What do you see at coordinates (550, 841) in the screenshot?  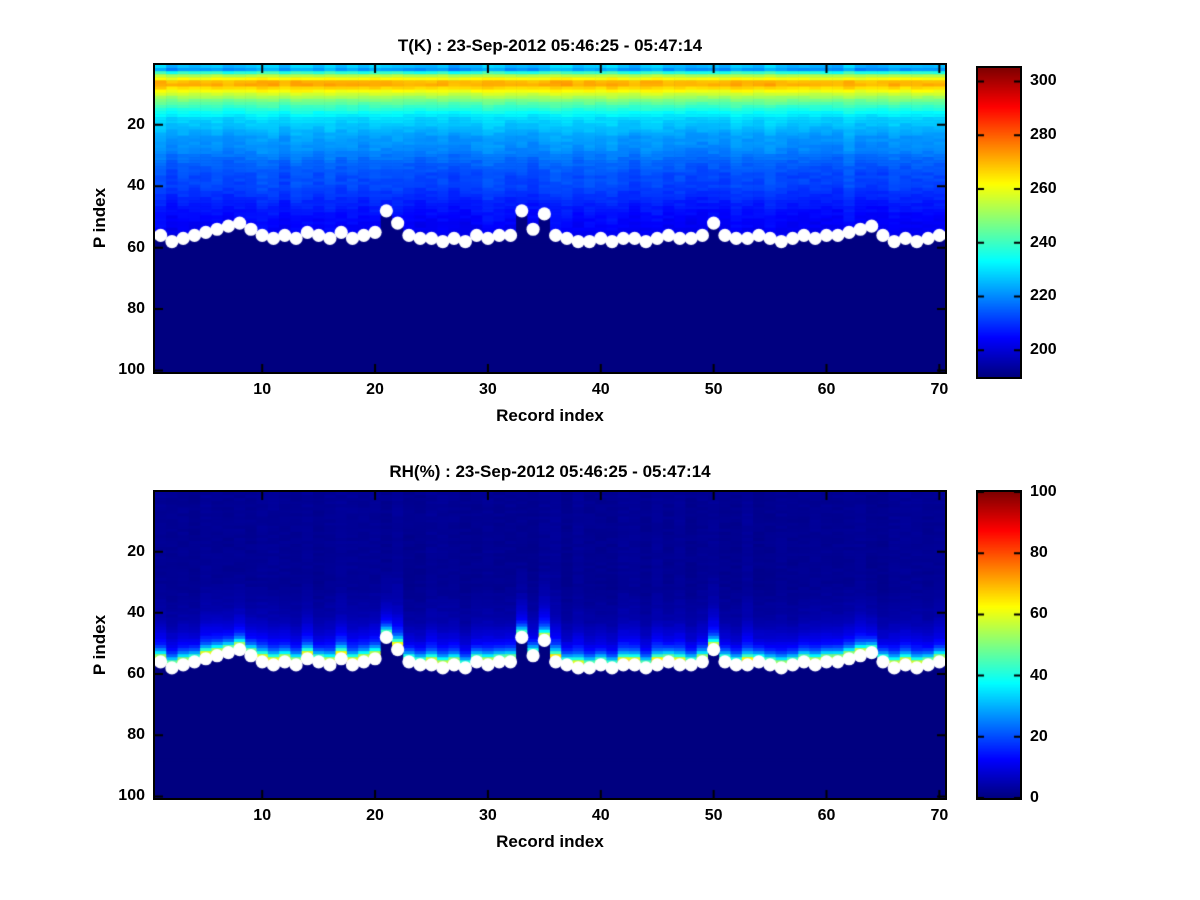 I see `humidity-x-axis-label: Record index` at bounding box center [550, 841].